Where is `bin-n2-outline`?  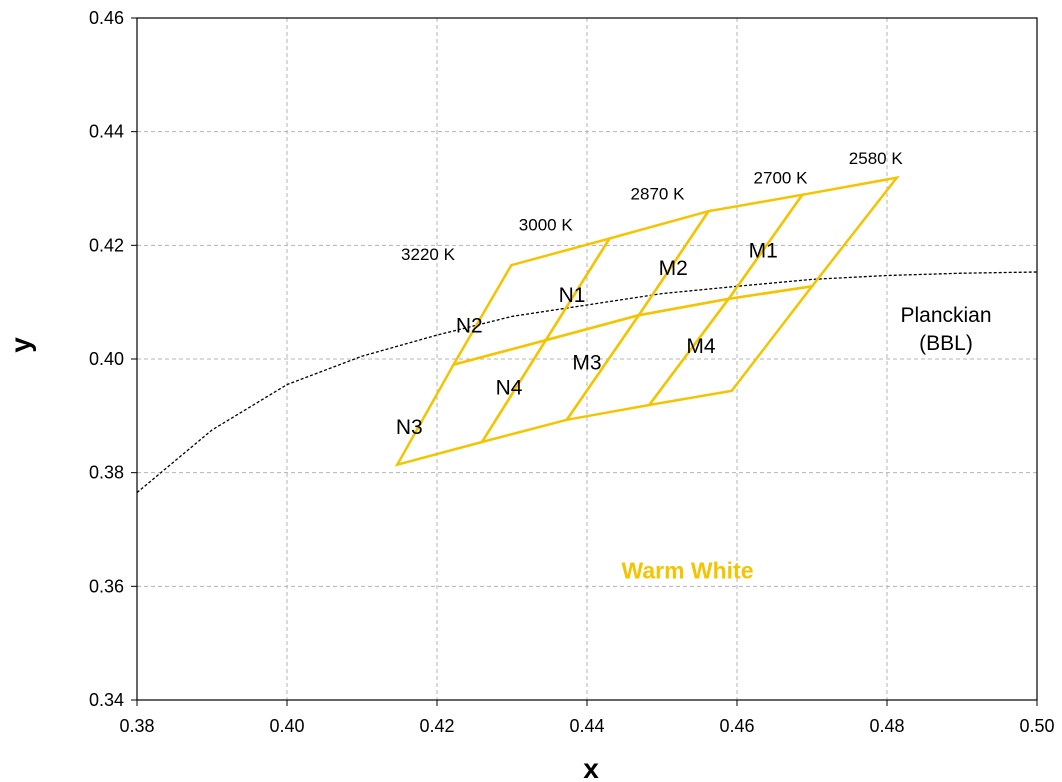
bin-n2-outline is located at coordinates (531, 301).